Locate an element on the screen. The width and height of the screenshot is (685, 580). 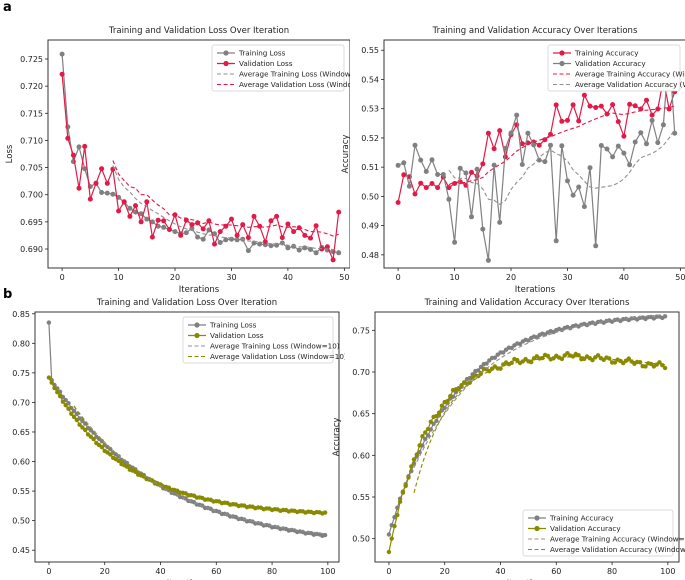
legend-entry: Average Training Loss (Window=10) is located at coordinates (294, 74).